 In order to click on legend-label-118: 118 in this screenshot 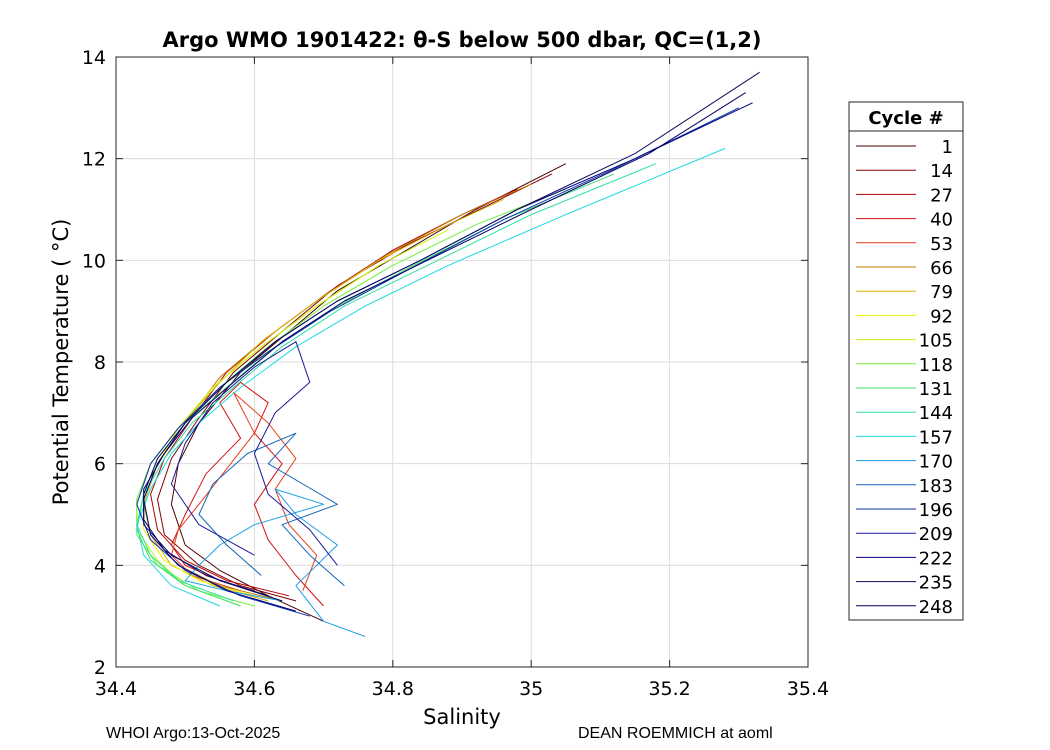, I will do `click(936, 365)`.